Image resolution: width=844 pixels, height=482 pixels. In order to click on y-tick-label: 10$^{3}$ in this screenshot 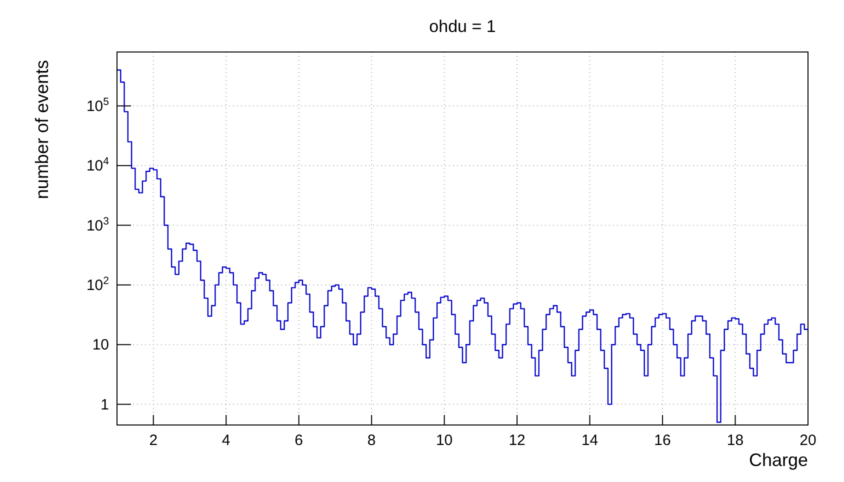, I will do `click(98, 224)`.